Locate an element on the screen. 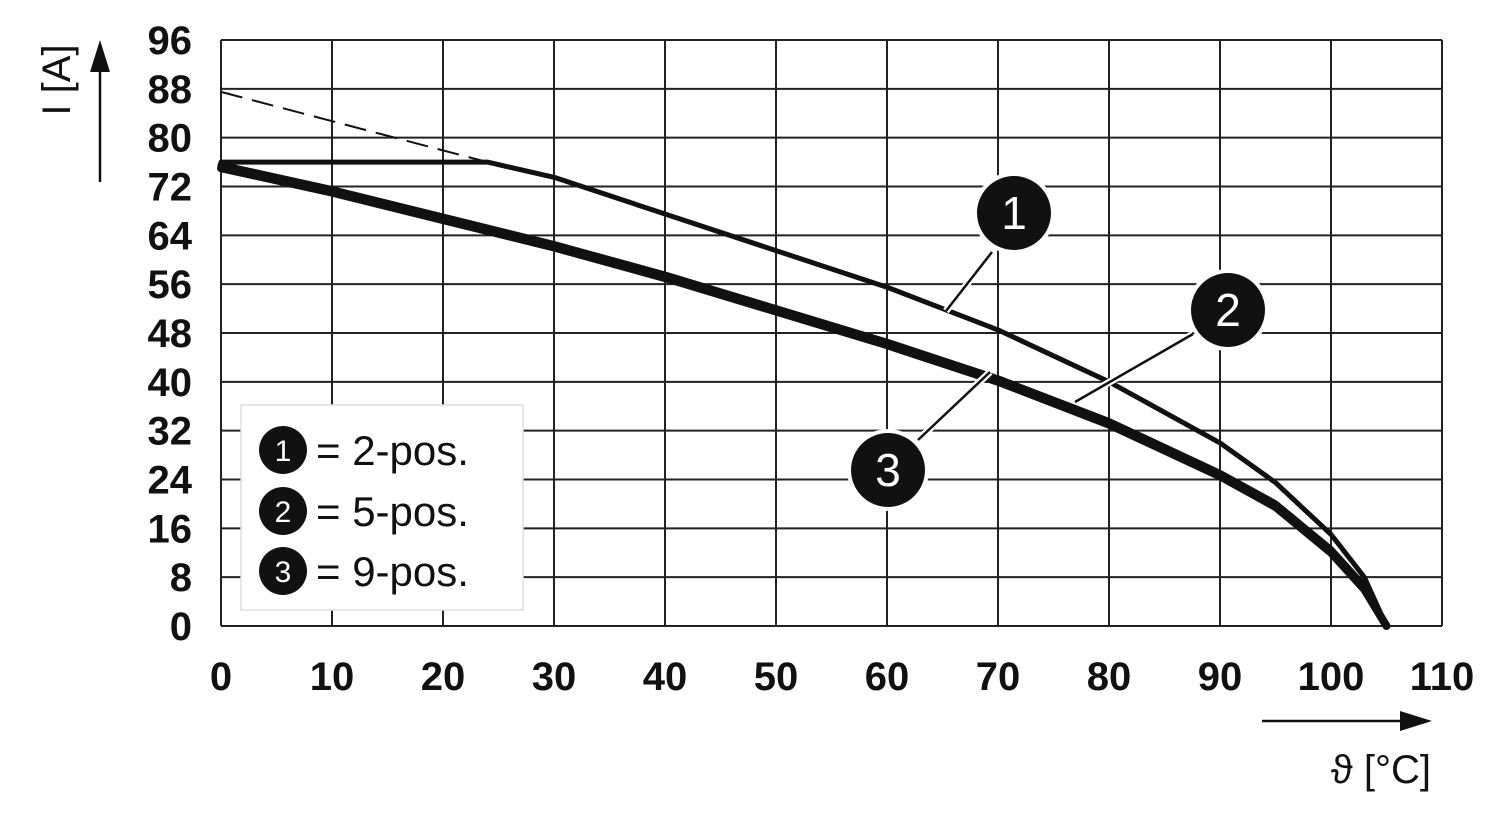 This screenshot has height=821, width=1500. x-tick-label: 30 is located at coordinates (554, 677).